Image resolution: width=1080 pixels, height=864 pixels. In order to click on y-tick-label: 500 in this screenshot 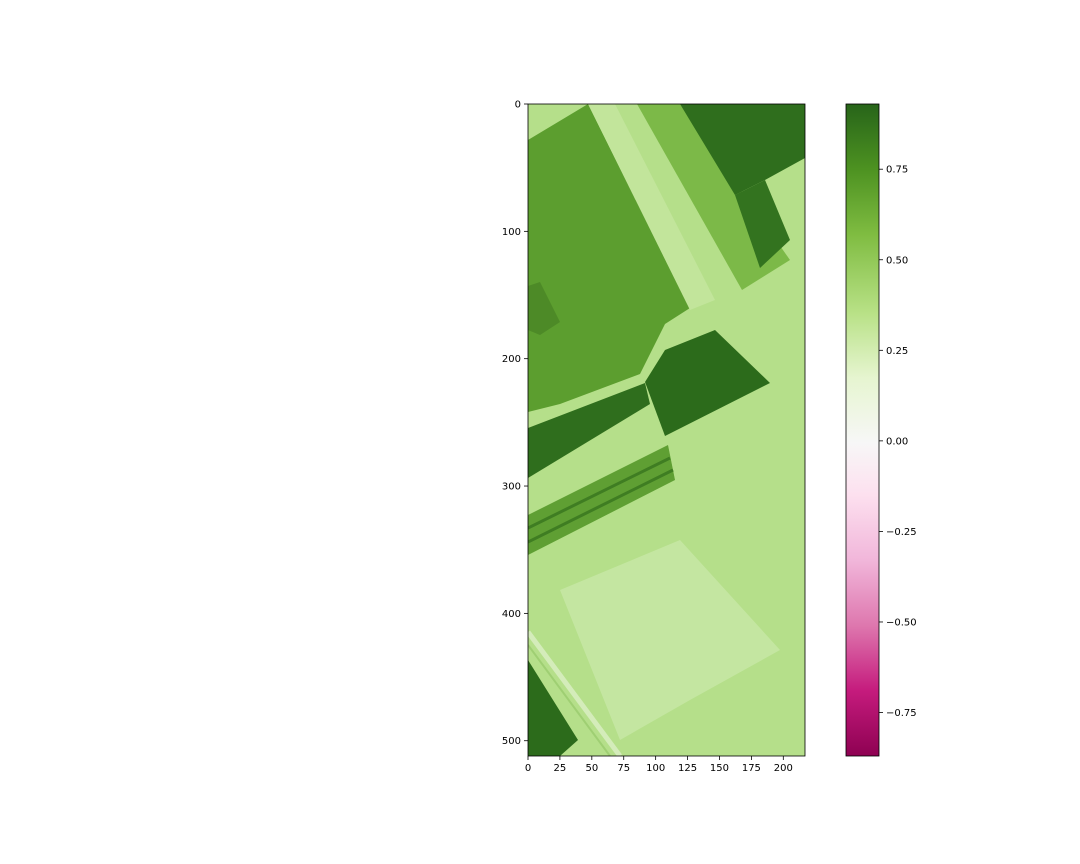, I will do `click(511, 741)`.